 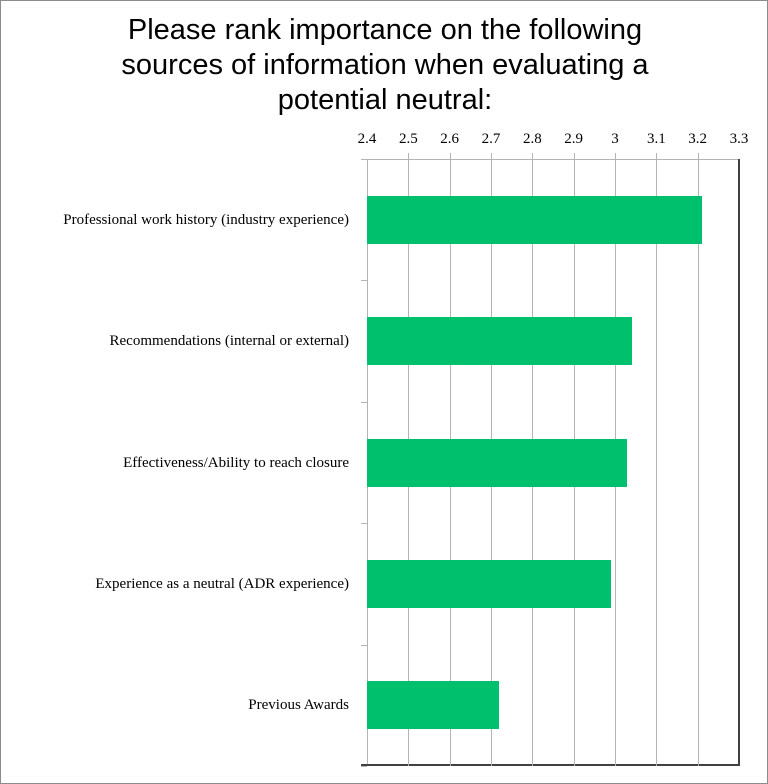 What do you see at coordinates (298, 705) in the screenshot?
I see `category-label: Previous Awards` at bounding box center [298, 705].